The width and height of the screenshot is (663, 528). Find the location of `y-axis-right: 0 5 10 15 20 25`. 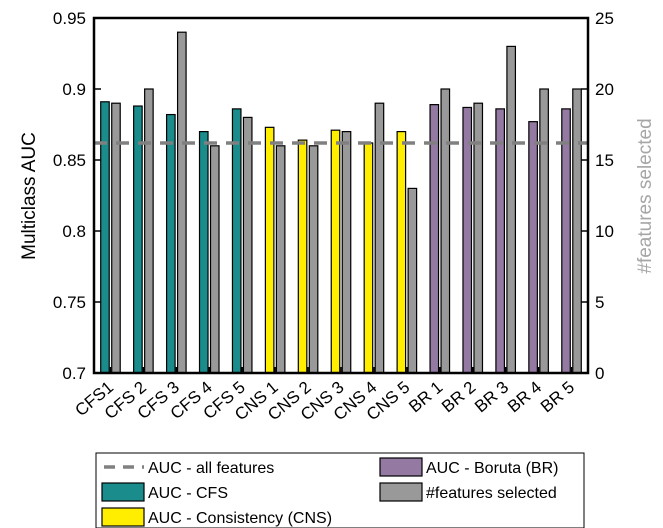

y-axis-right: 0 5 10 15 20 25 is located at coordinates (597, 196).